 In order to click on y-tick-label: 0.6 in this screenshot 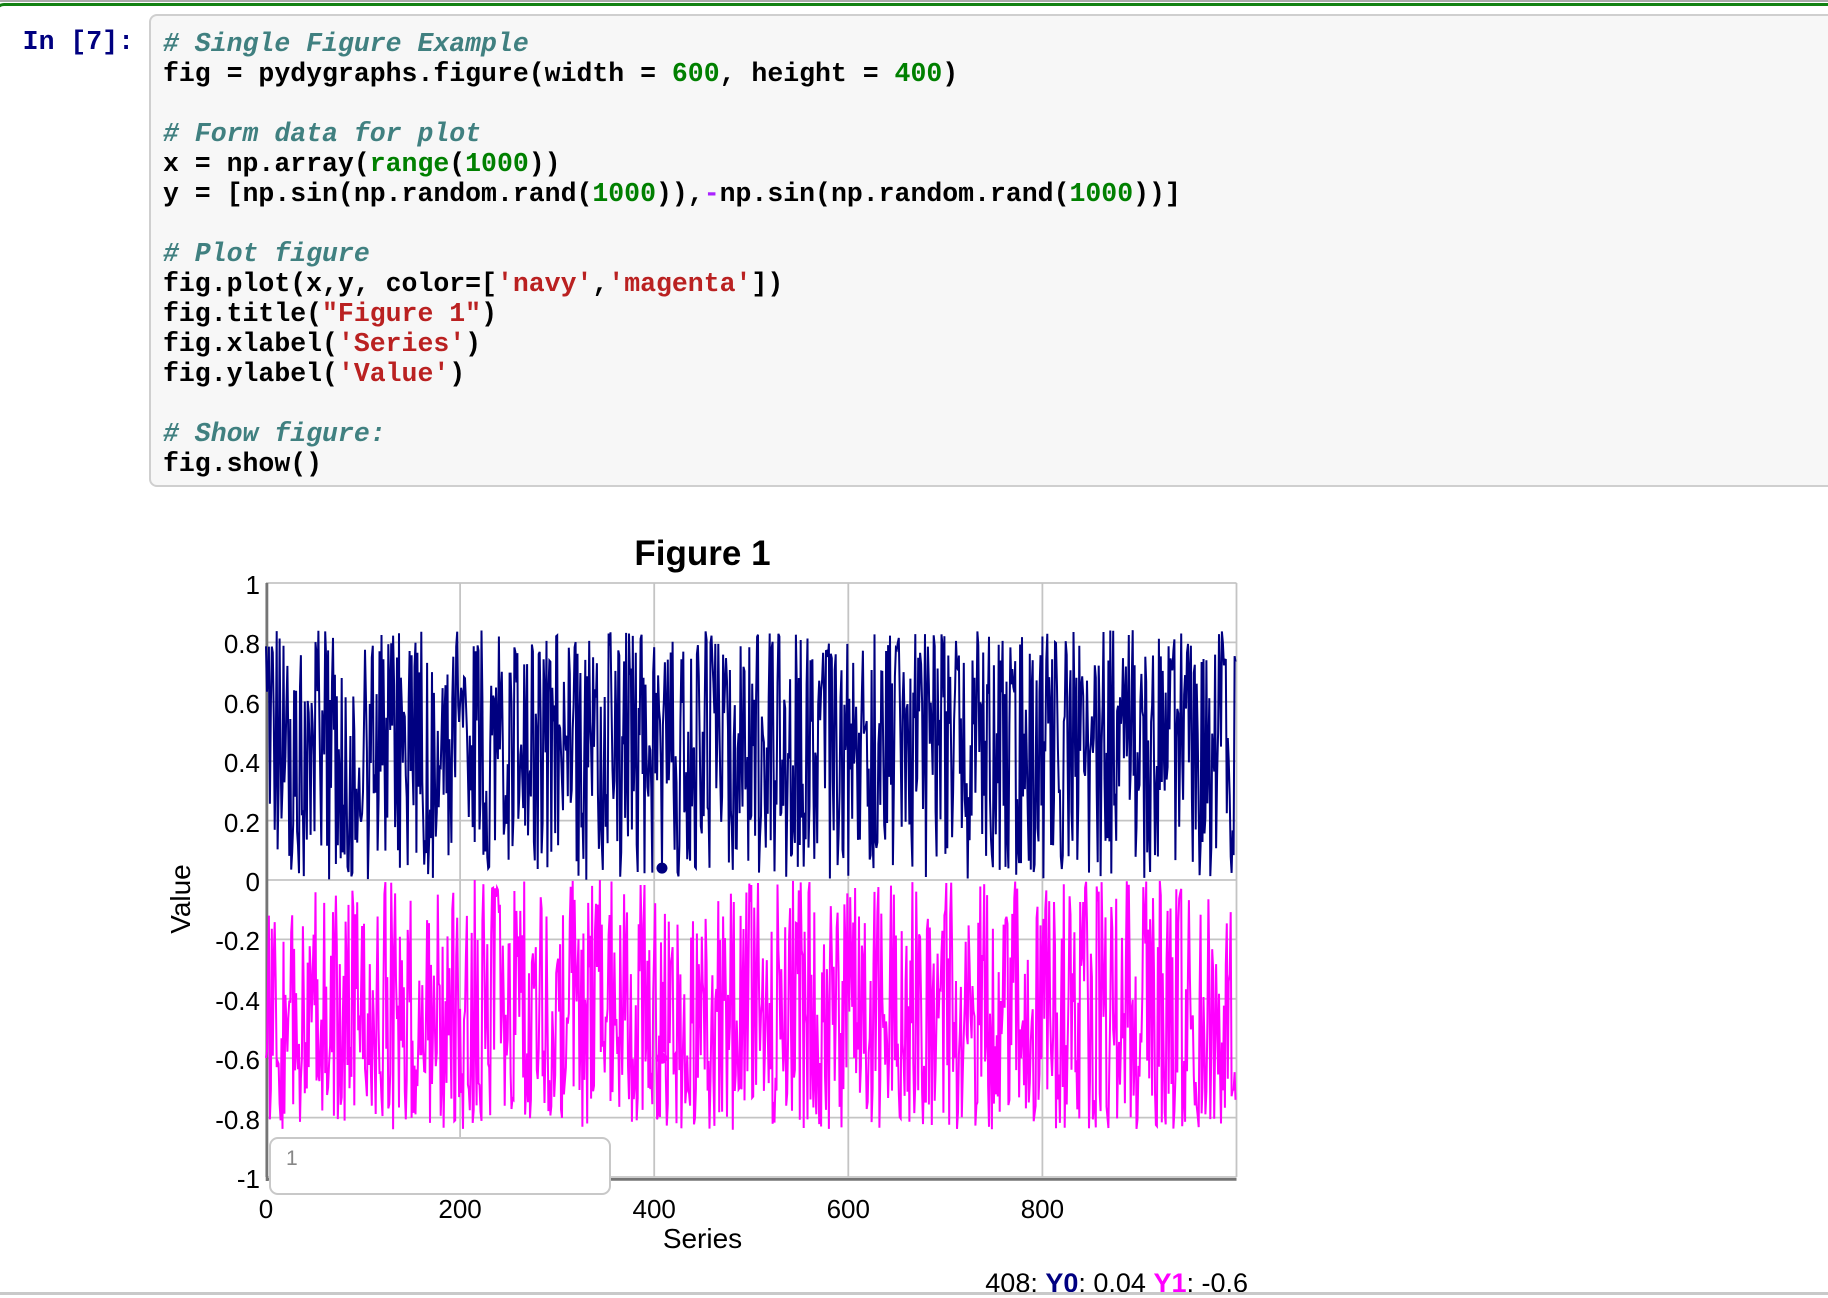, I will do `click(241, 703)`.